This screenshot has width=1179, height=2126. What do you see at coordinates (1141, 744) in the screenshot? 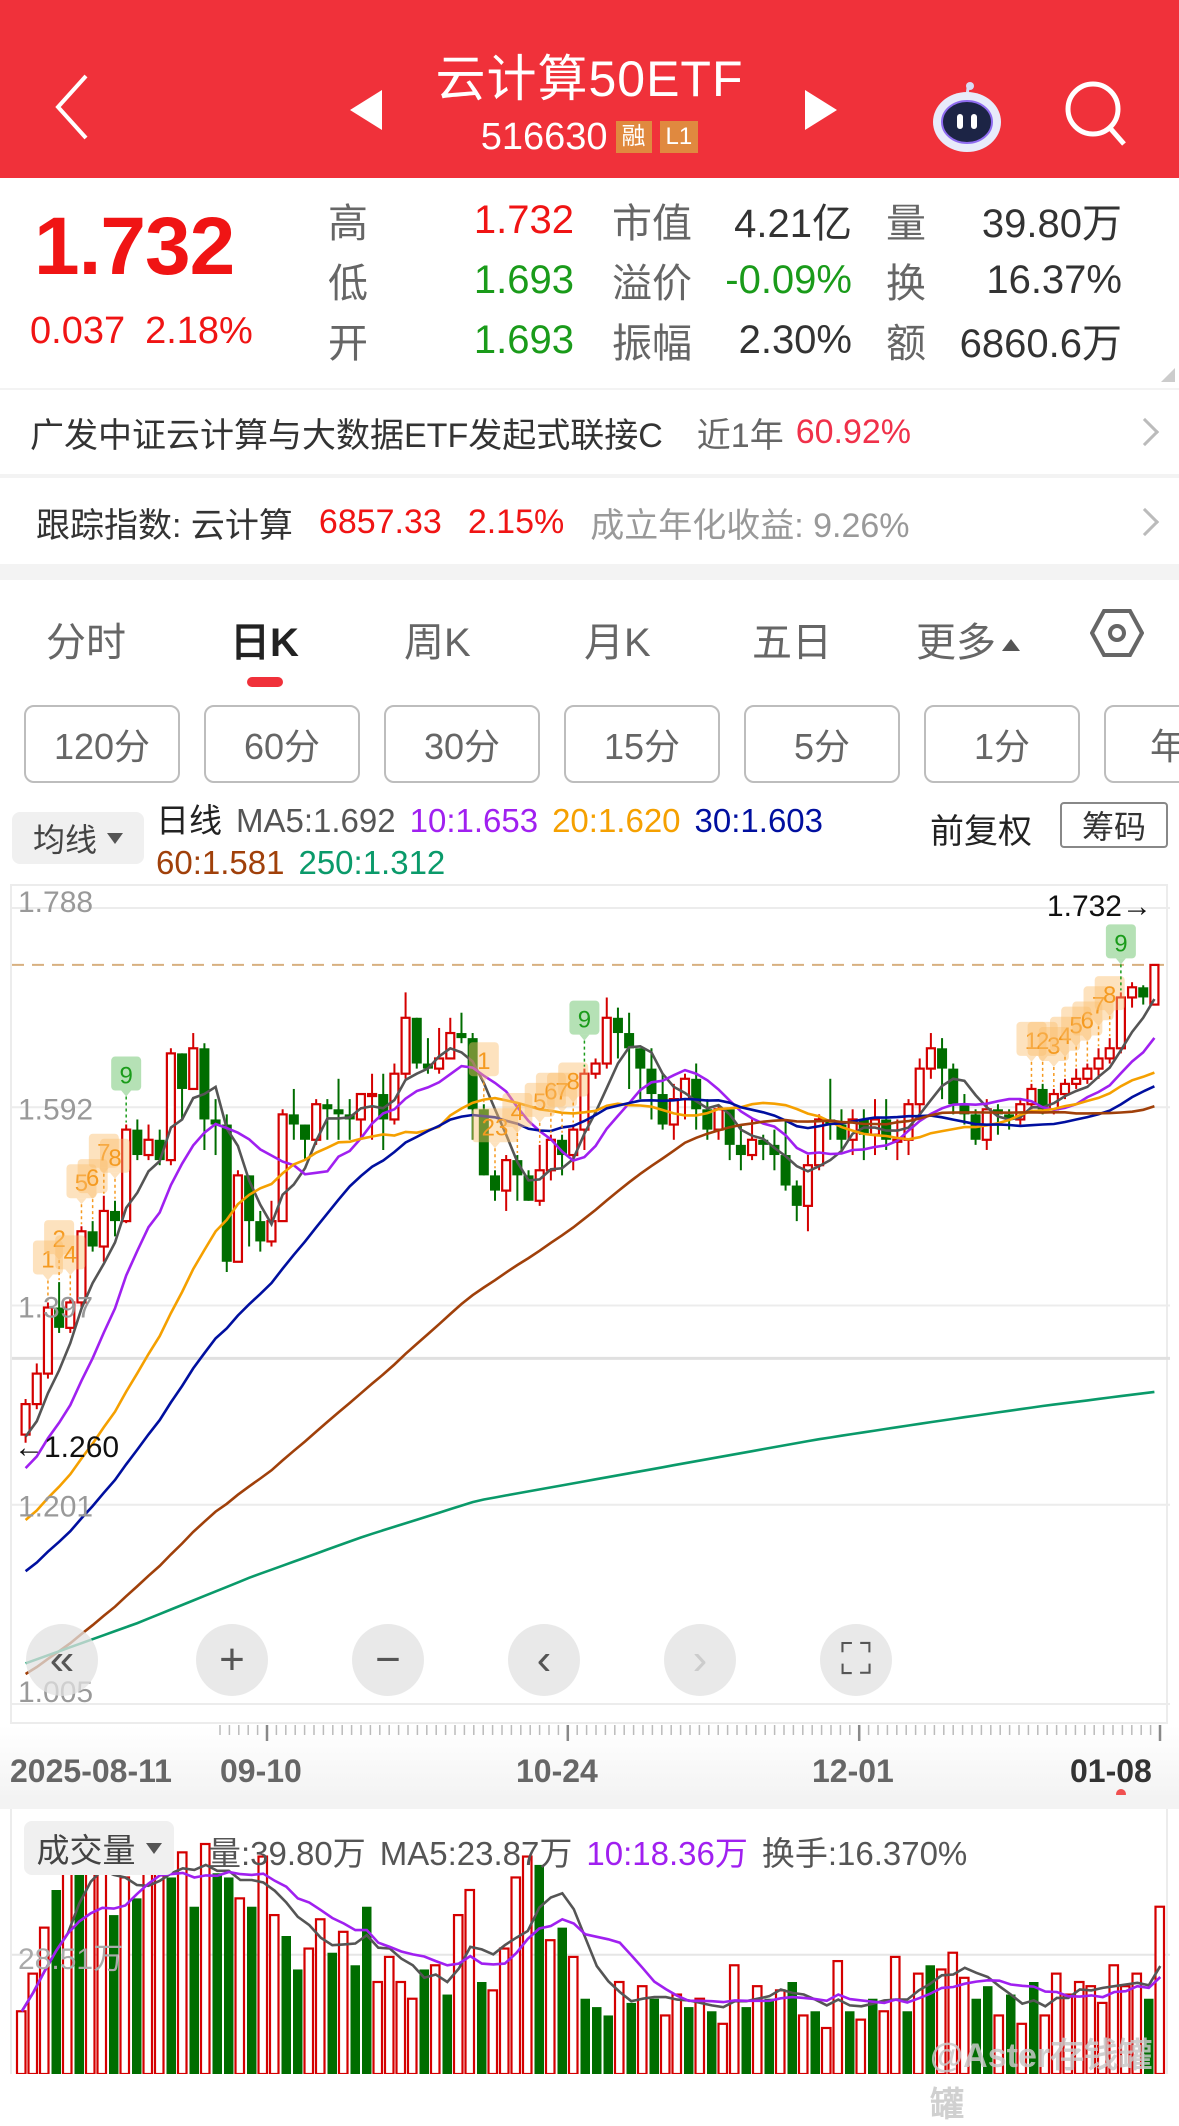
I see `period-button: 年` at bounding box center [1141, 744].